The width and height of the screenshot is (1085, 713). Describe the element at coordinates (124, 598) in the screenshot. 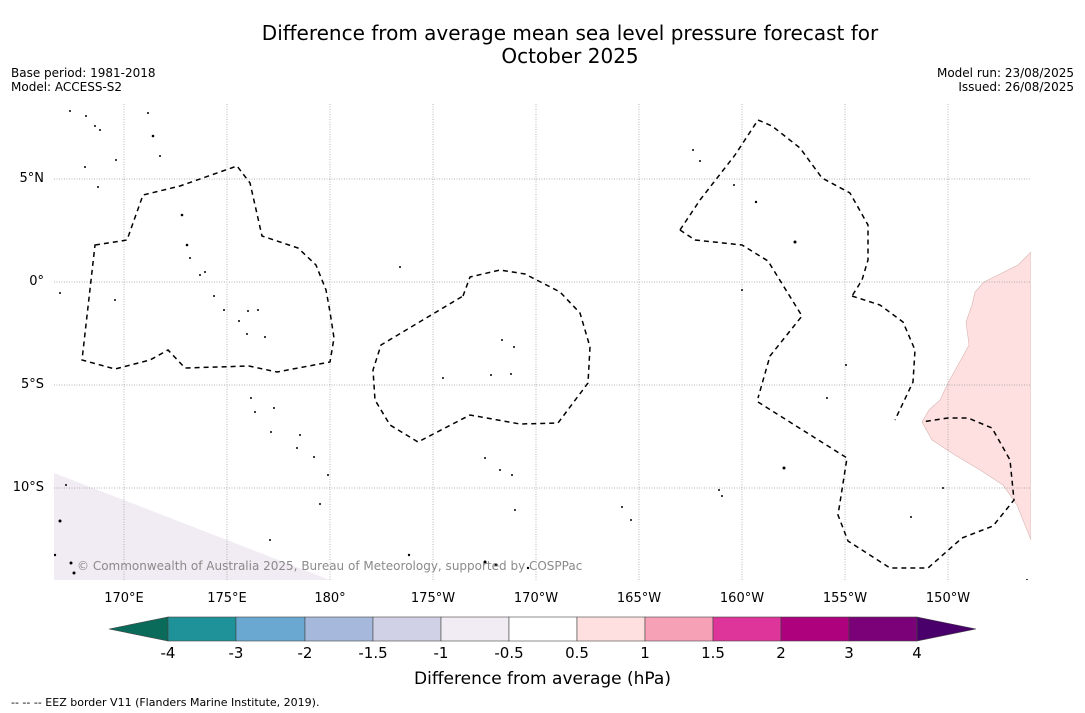

I see `lon-label: 170°E` at that location.